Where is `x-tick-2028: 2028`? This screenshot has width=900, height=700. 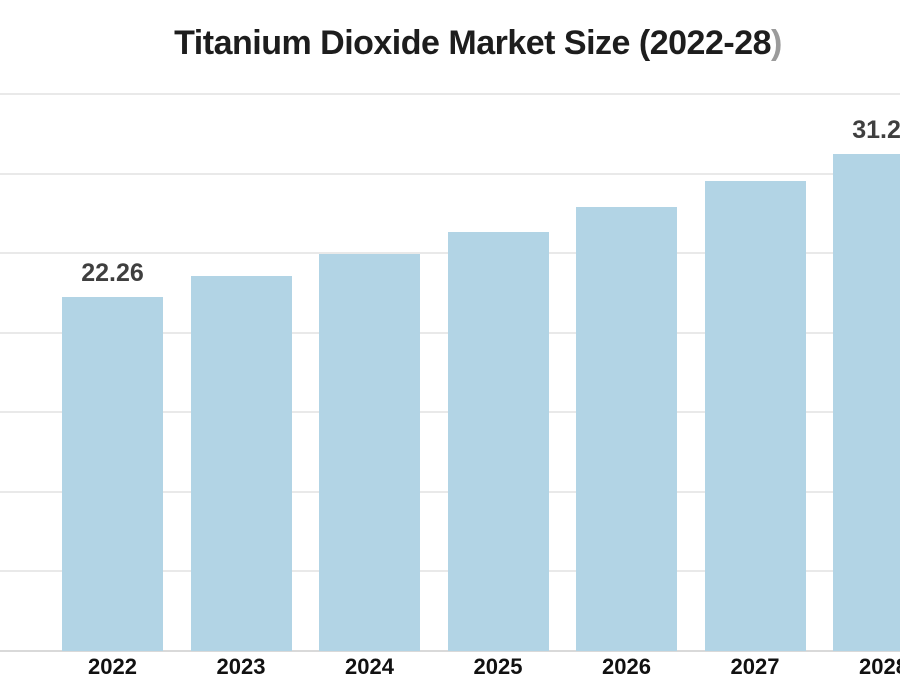 x-tick-2028: 2028 is located at coordinates (879, 666).